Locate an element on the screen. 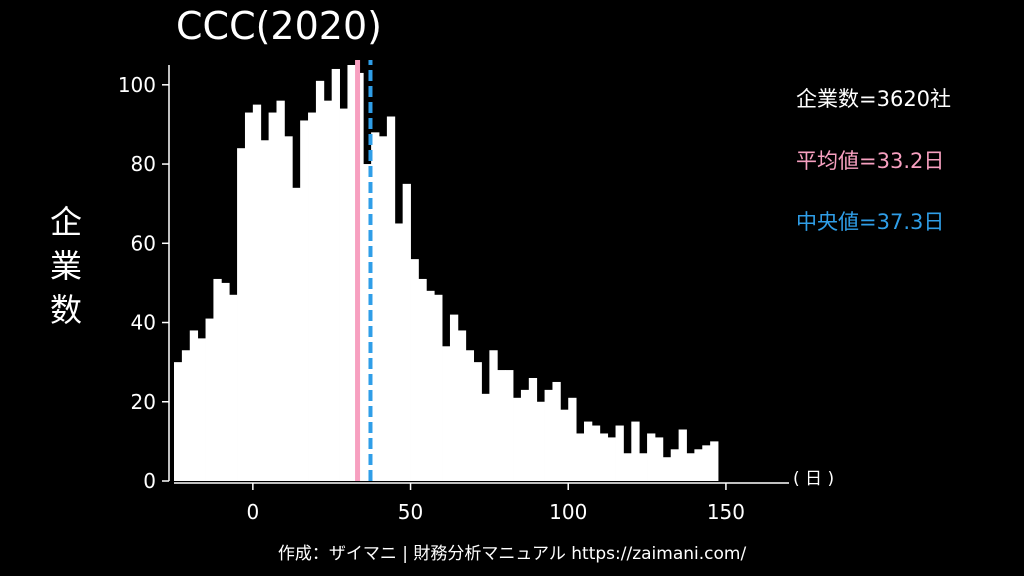 The width and height of the screenshot is (1024, 576). y-tick-label: 60 is located at coordinates (143, 243).